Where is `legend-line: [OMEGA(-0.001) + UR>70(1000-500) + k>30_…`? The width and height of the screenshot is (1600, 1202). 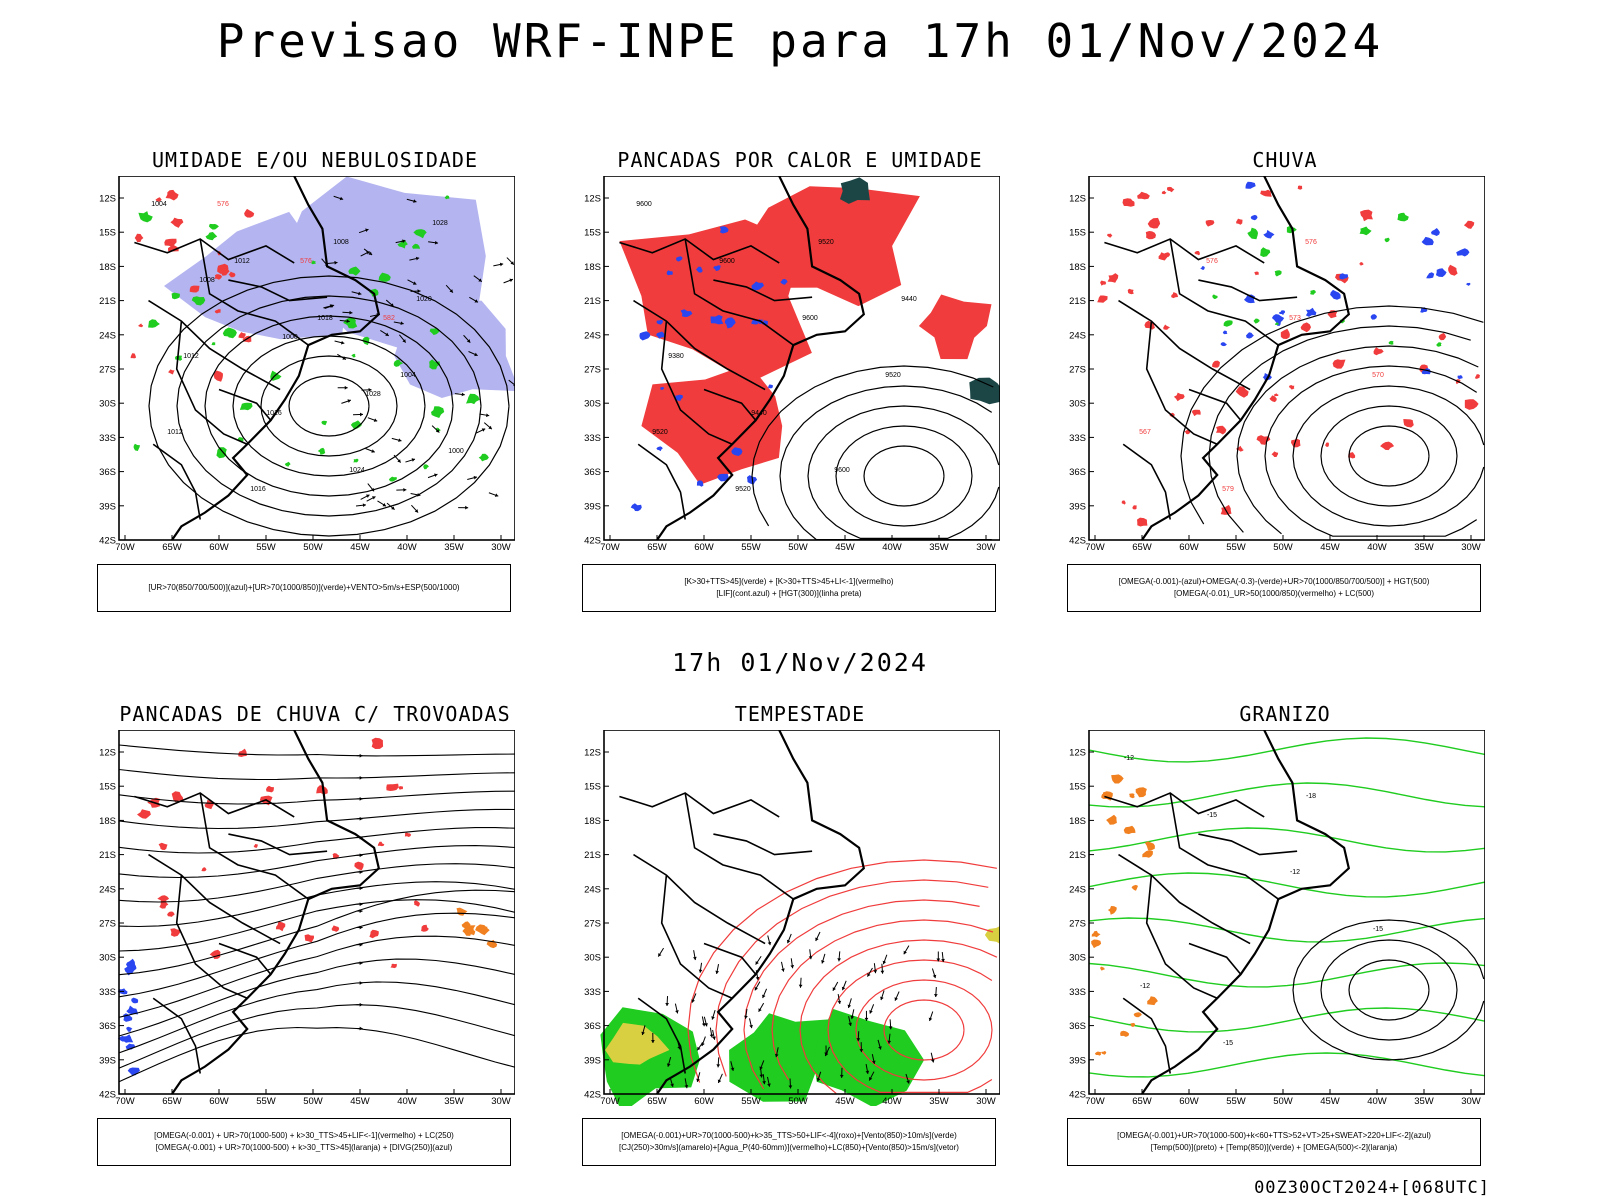
legend-line: [OMEGA(-0.001) + UR>70(1000-500) + k>30_… is located at coordinates (304, 1136).